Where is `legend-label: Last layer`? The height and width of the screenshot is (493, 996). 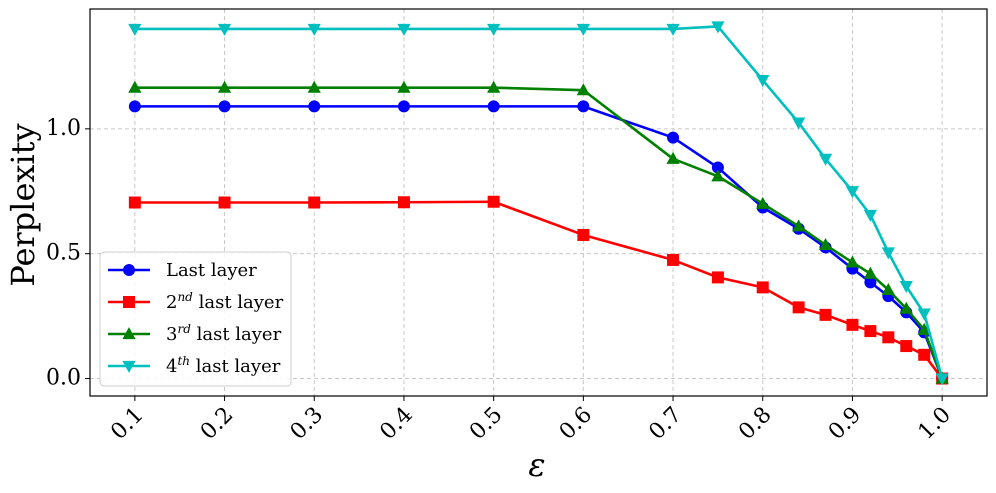 legend-label: Last layer is located at coordinates (211, 270).